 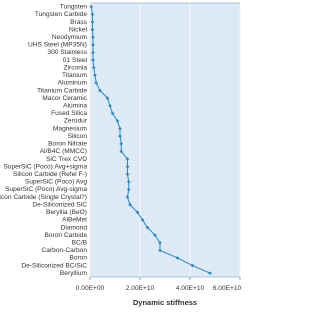 What do you see at coordinates (78, 258) in the screenshot?
I see `y-tick-label: Boron` at bounding box center [78, 258].